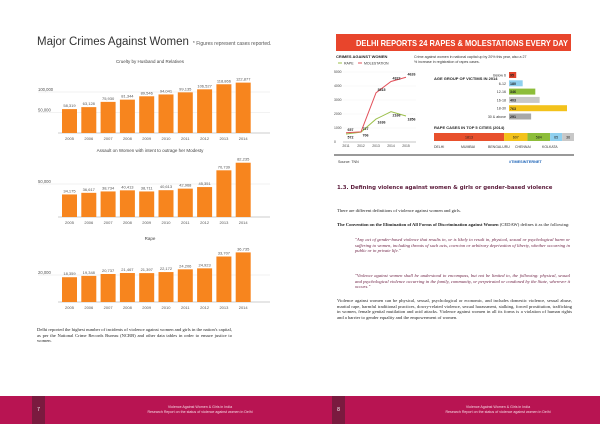 The width and height of the screenshot is (600, 424). Describe the element at coordinates (150, 238) in the screenshot. I see `chart-title: Rape` at that location.